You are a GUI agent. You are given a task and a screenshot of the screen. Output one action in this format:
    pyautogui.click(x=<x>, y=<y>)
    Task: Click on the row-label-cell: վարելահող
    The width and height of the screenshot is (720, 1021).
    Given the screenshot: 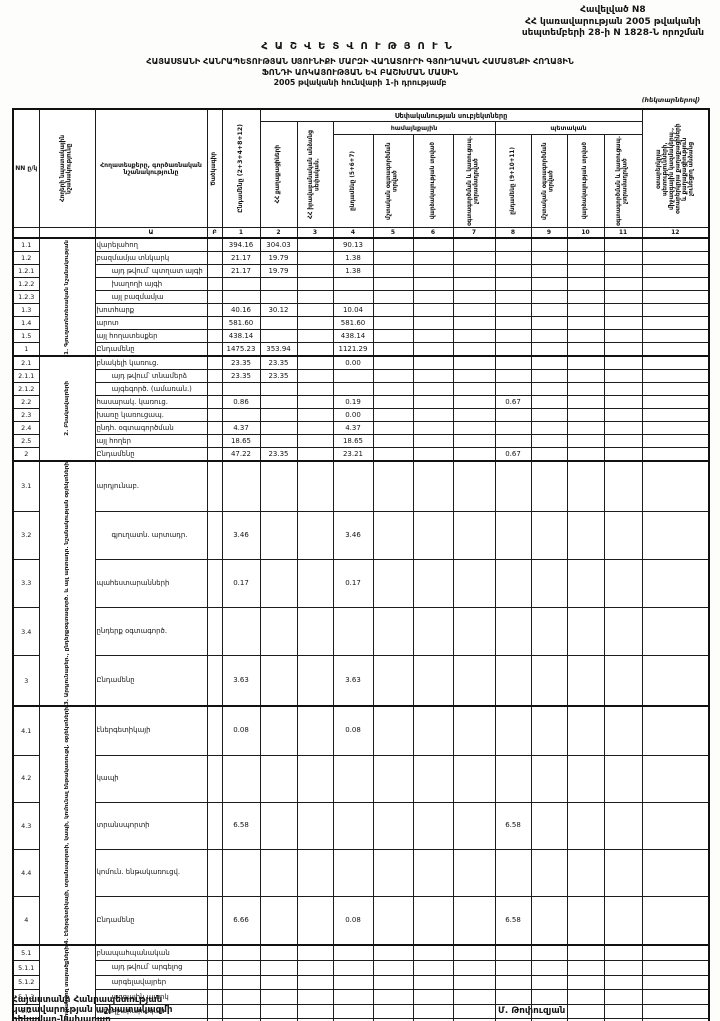 What is the action you would take?
    pyautogui.click(x=151, y=244)
    